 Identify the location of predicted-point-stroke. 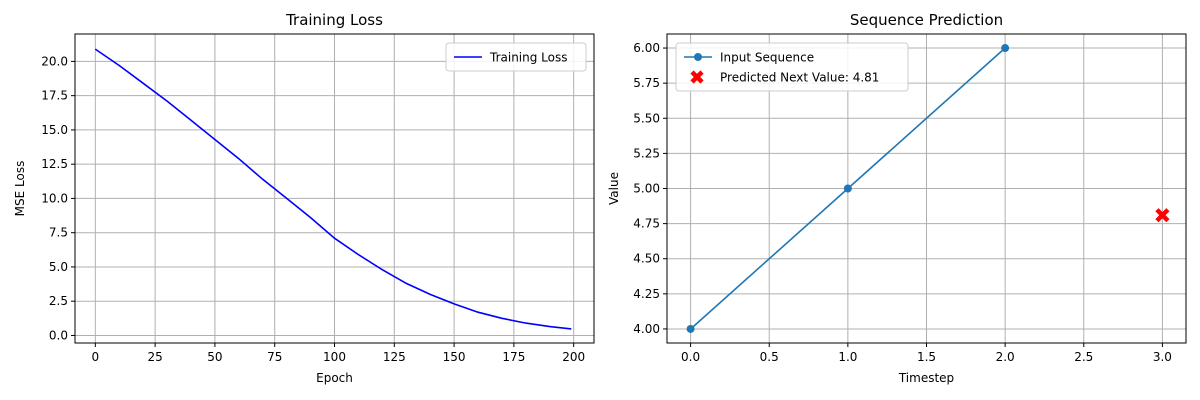
(1162, 215).